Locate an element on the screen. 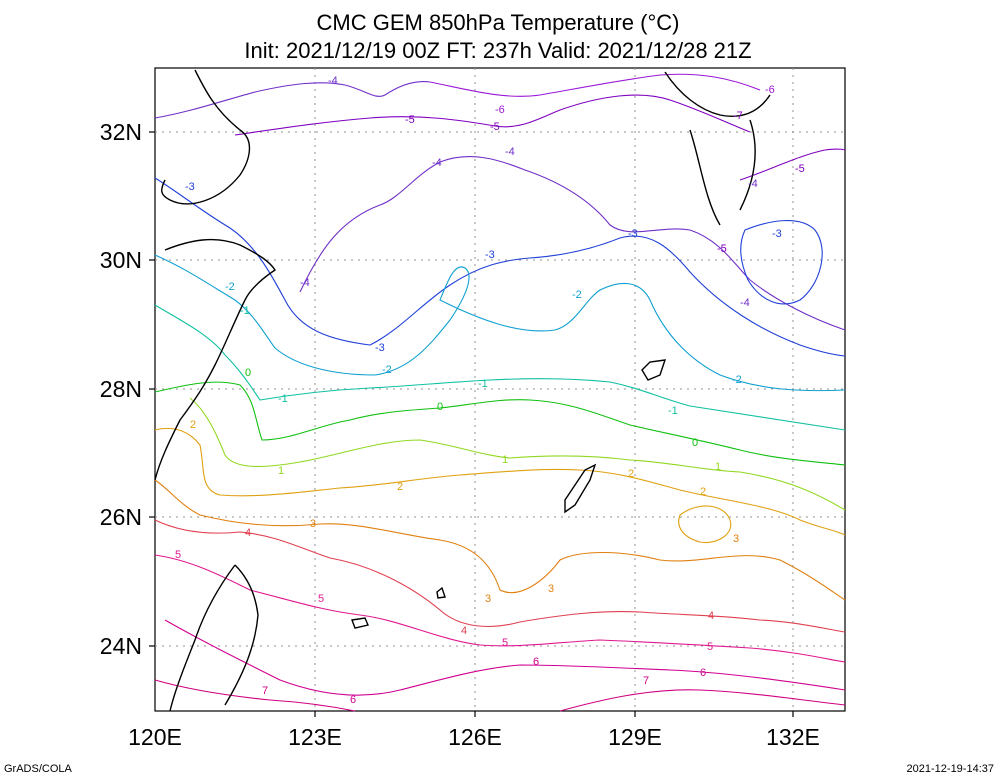 The height and width of the screenshot is (779, 1000). contour-label: -7 is located at coordinates (738, 116).